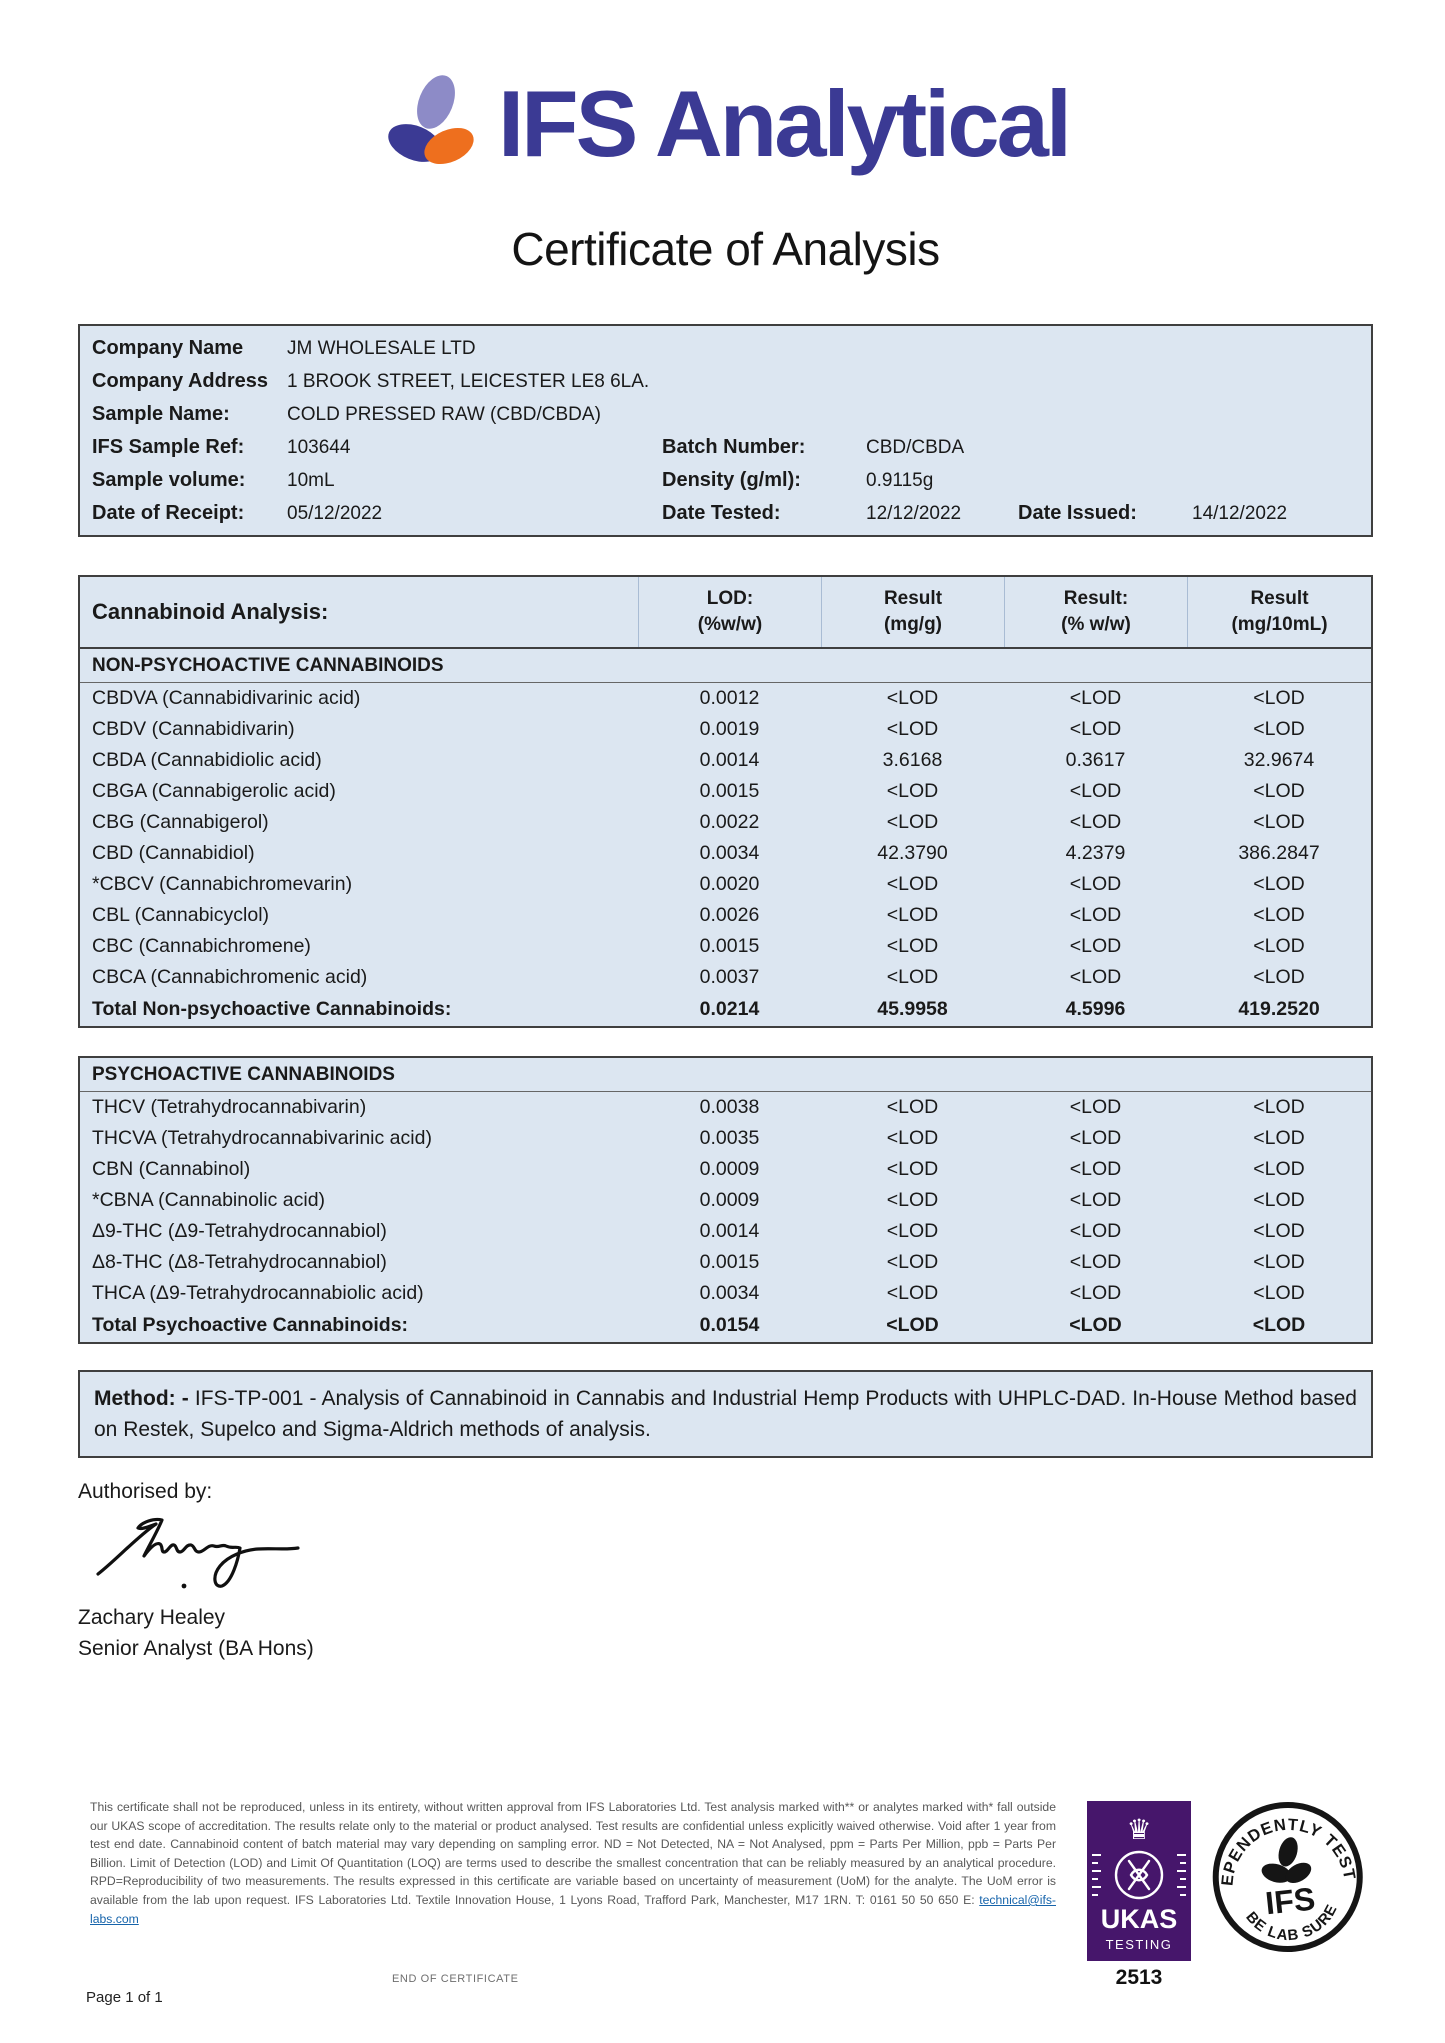 Image resolution: width=1445 pixels, height=2043 pixels. I want to click on brand-header: IFS Analytical, so click(725, 90).